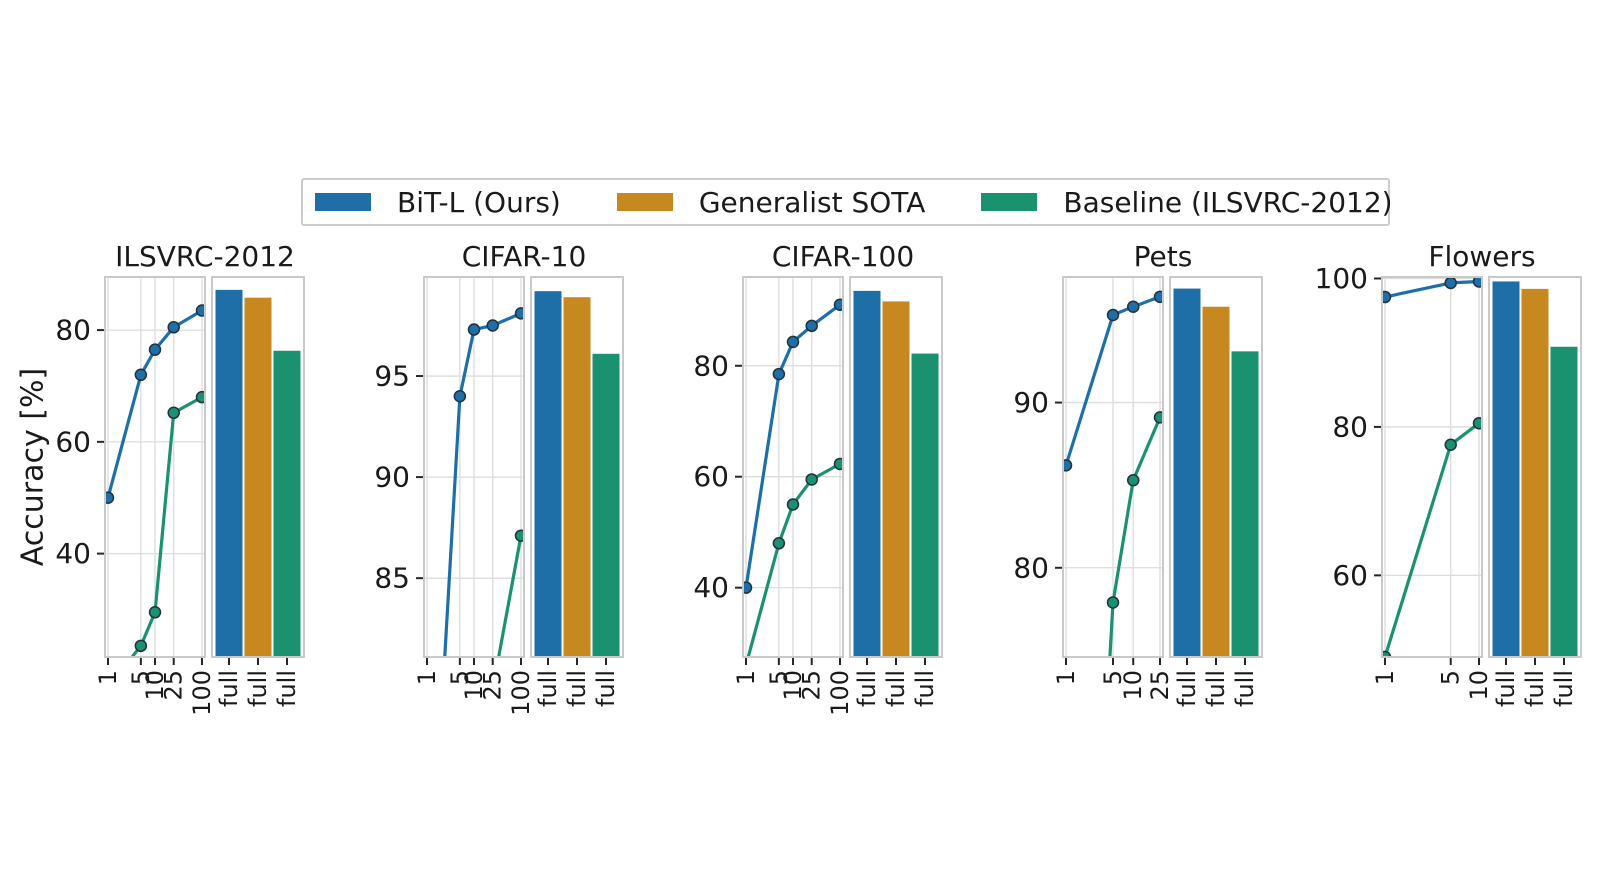 This screenshot has height=891, width=1600. Describe the element at coordinates (1163, 256) in the screenshot. I see `panel-title-pets: Pets` at that location.